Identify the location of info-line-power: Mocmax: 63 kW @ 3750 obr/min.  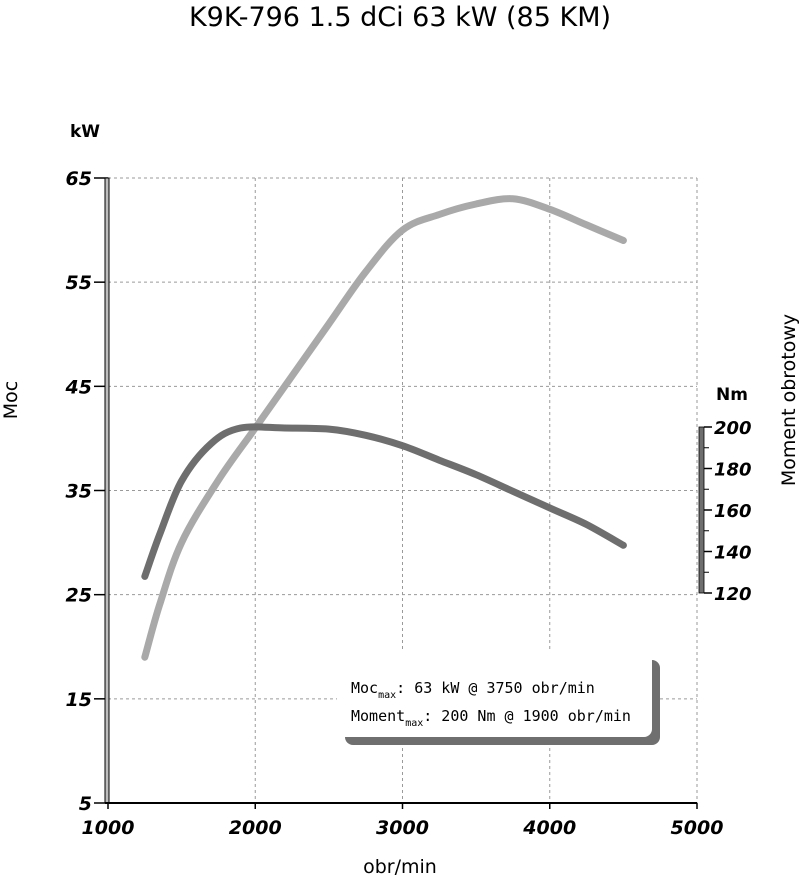
(473, 690).